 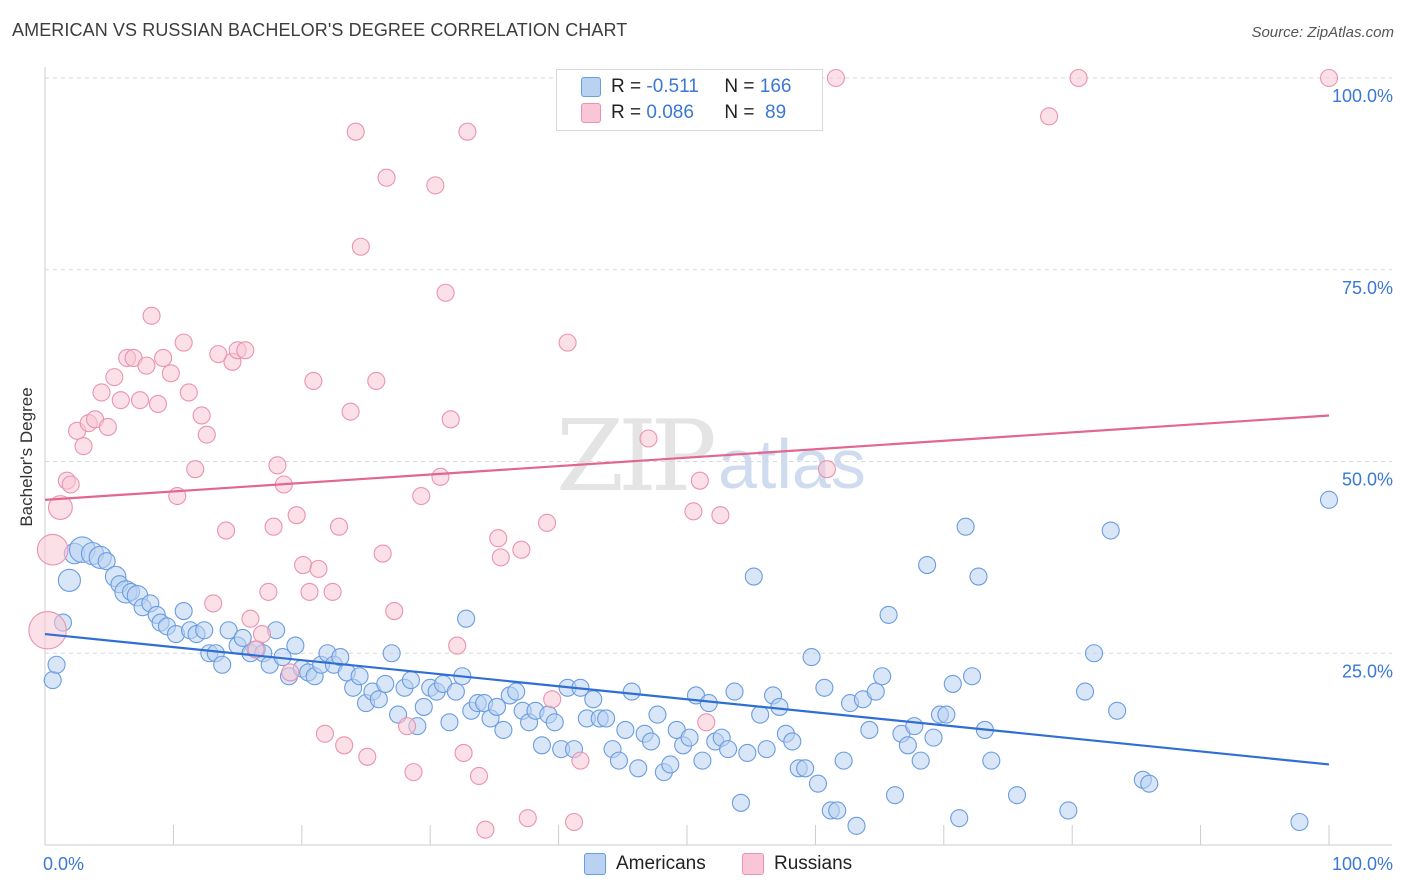 What do you see at coordinates (1362, 864) in the screenshot?
I see `x-tick-label: 100.0%` at bounding box center [1362, 864].